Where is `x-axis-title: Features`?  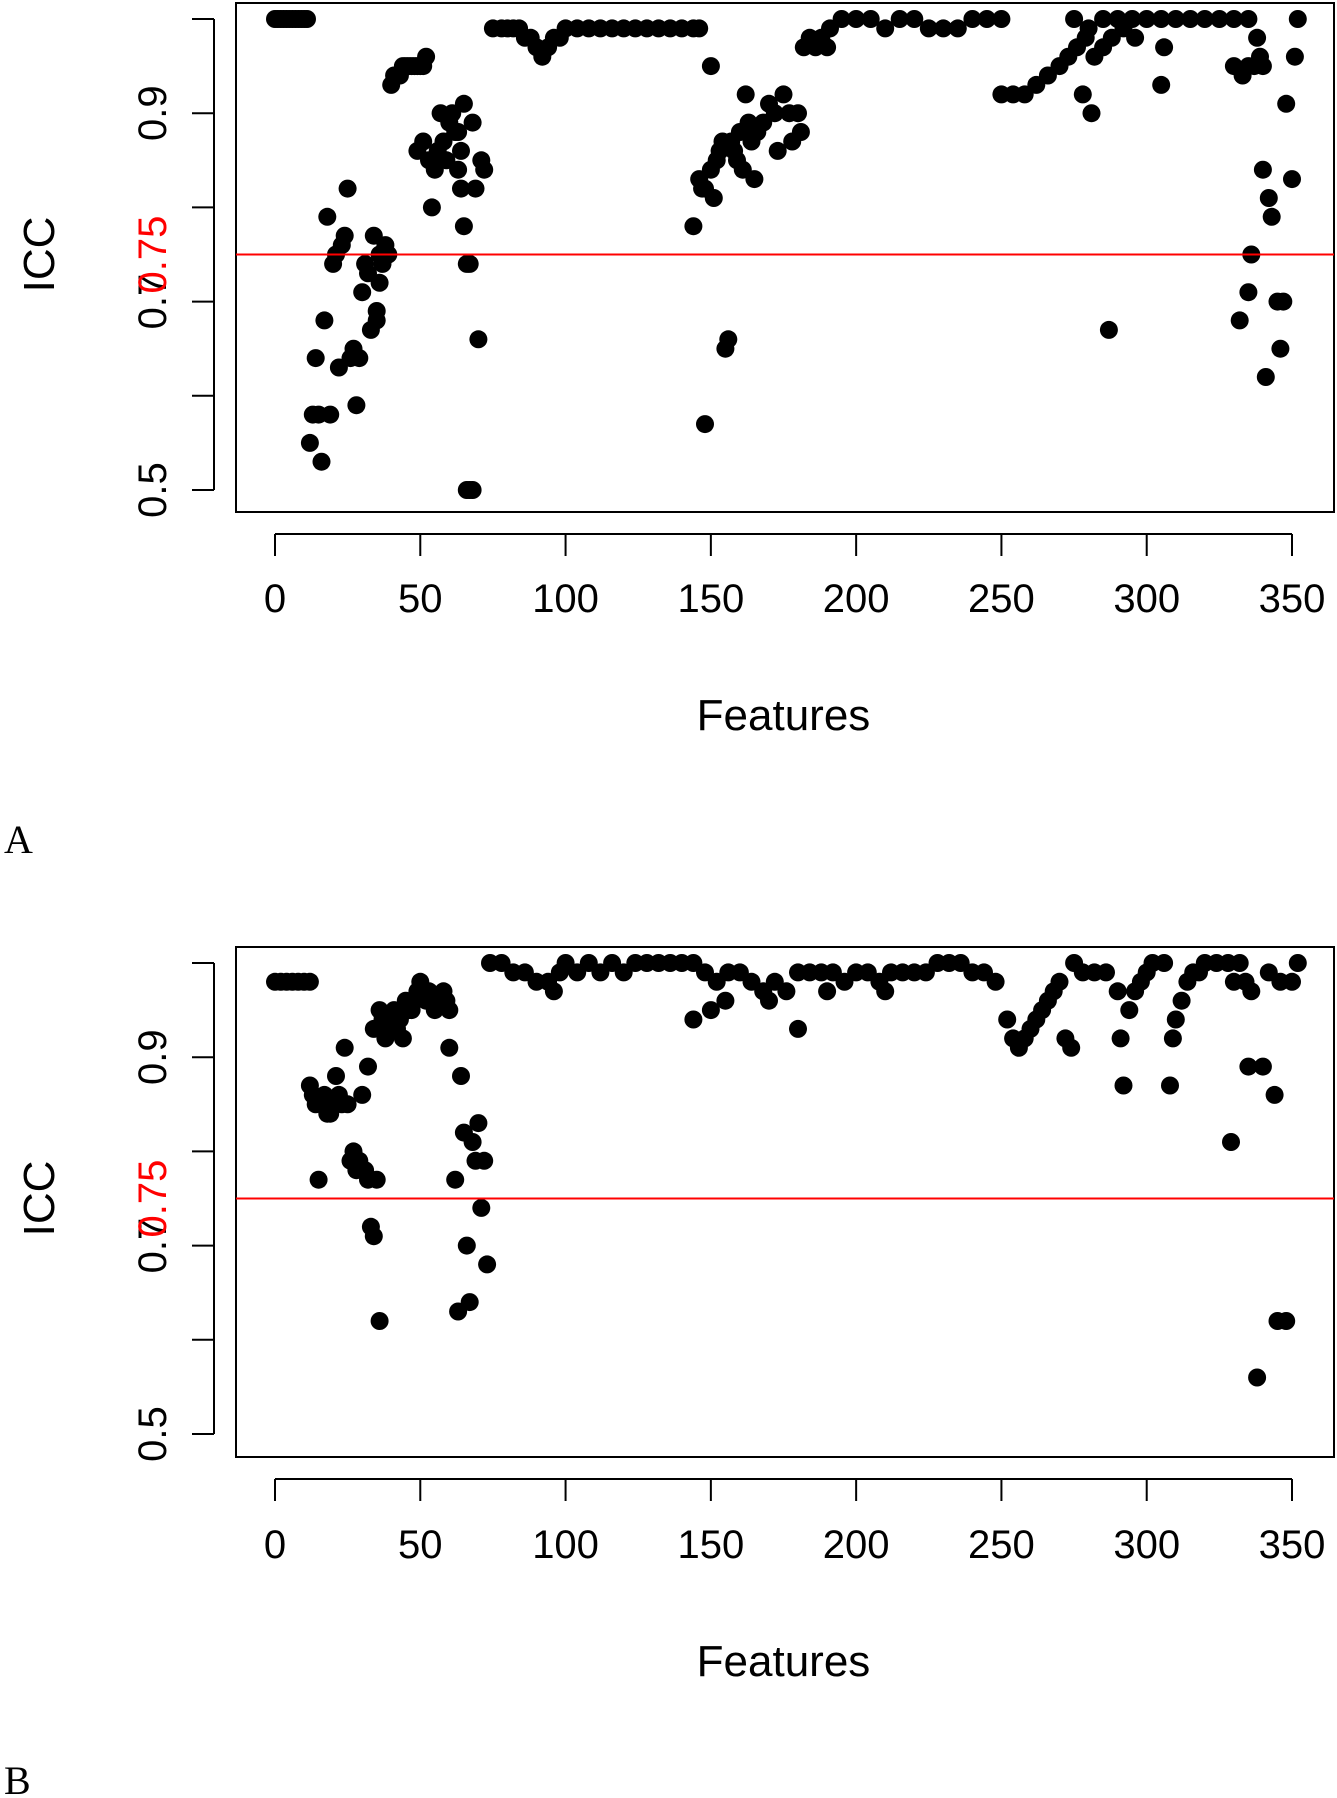 x-axis-title: Features is located at coordinates (784, 715).